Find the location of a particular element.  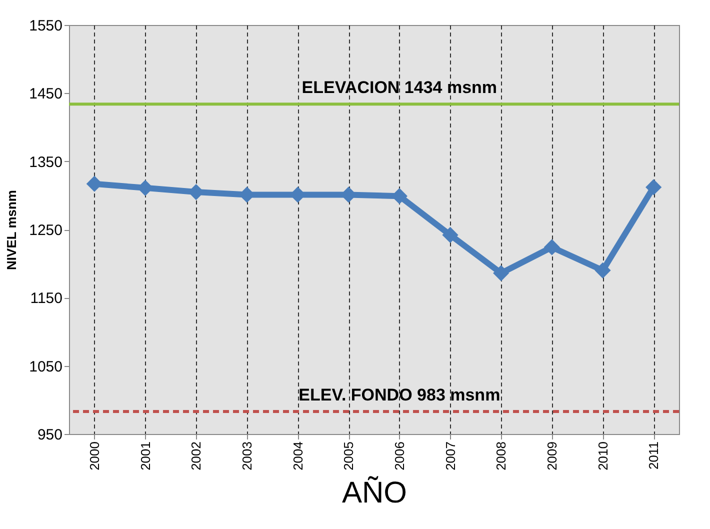

x-tick-label: 2010 is located at coordinates (602, 456).